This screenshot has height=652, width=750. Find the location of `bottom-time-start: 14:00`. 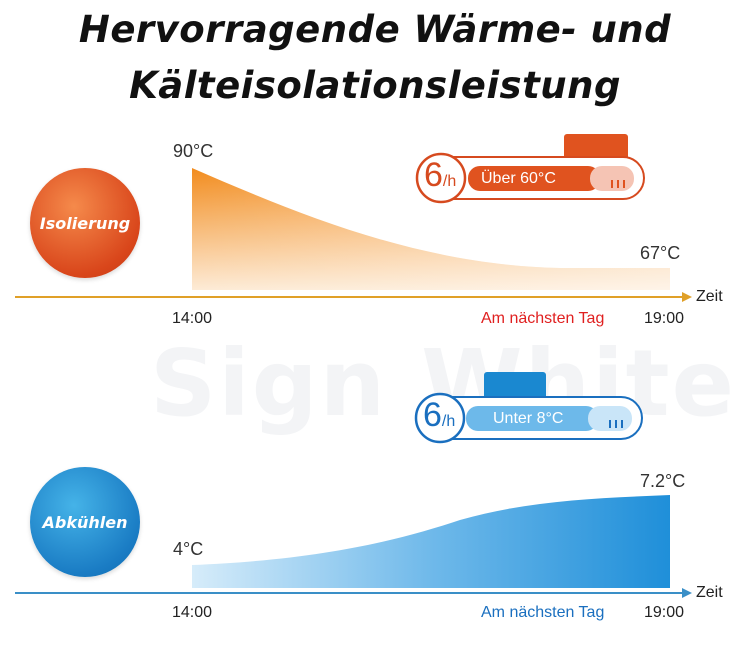

bottom-time-start: 14:00 is located at coordinates (192, 612).